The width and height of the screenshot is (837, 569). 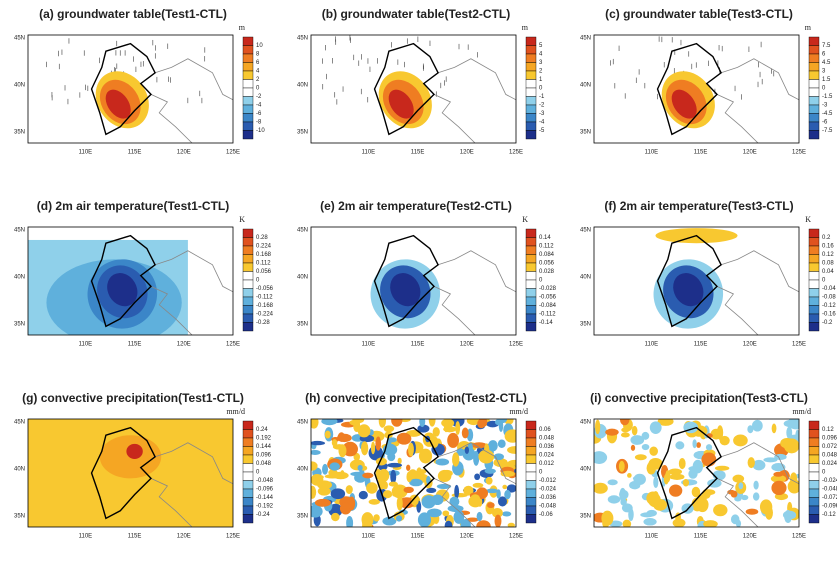 I want to click on colorbar-label: -0.224, so click(x=265, y=315).